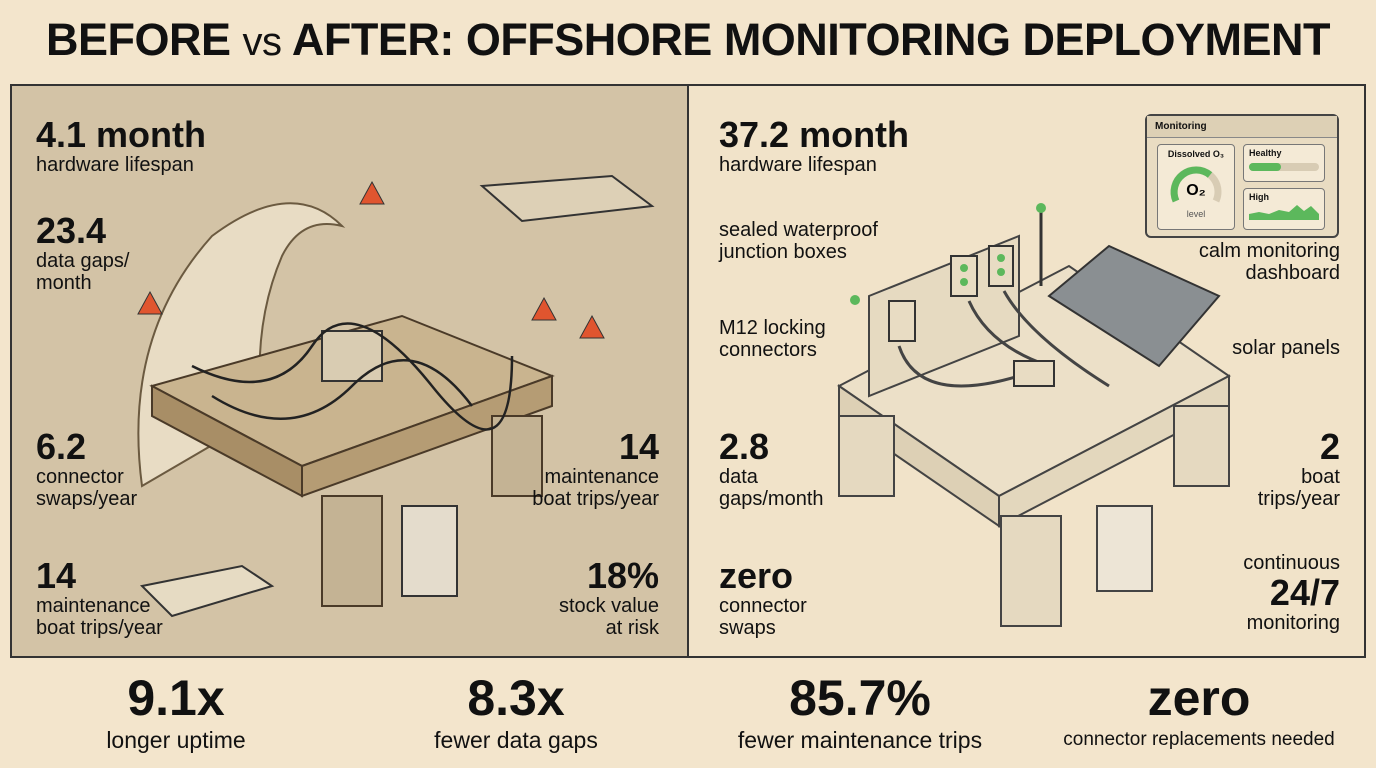 The height and width of the screenshot is (768, 1376). Describe the element at coordinates (262, 42) in the screenshot. I see `title-vs: vs` at that location.